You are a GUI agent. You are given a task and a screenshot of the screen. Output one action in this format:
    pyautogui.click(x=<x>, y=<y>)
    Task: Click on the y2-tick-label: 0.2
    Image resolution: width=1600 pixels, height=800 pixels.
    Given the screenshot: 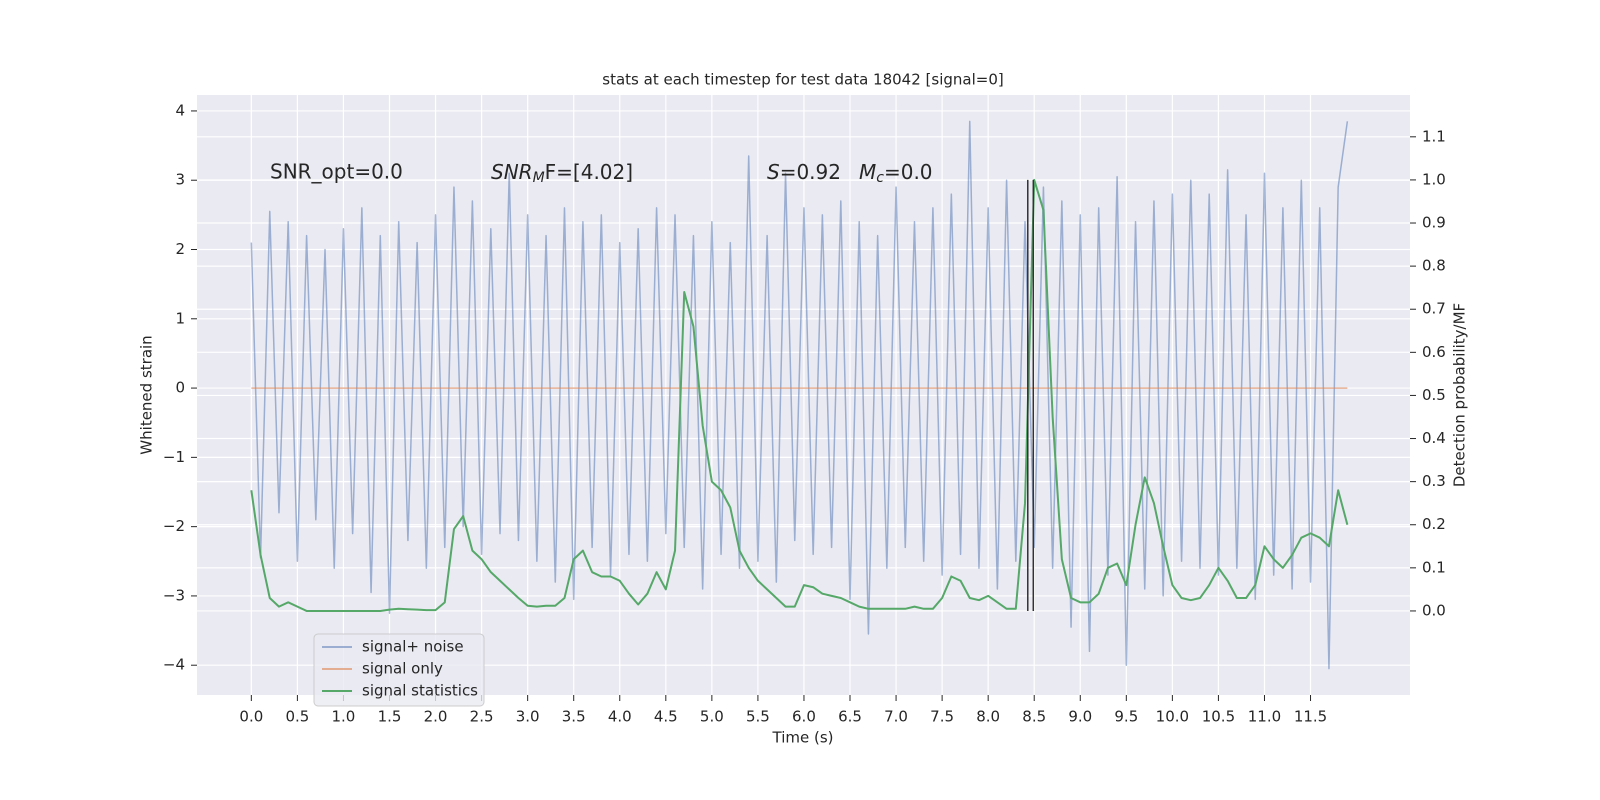 What is the action you would take?
    pyautogui.click(x=1434, y=524)
    